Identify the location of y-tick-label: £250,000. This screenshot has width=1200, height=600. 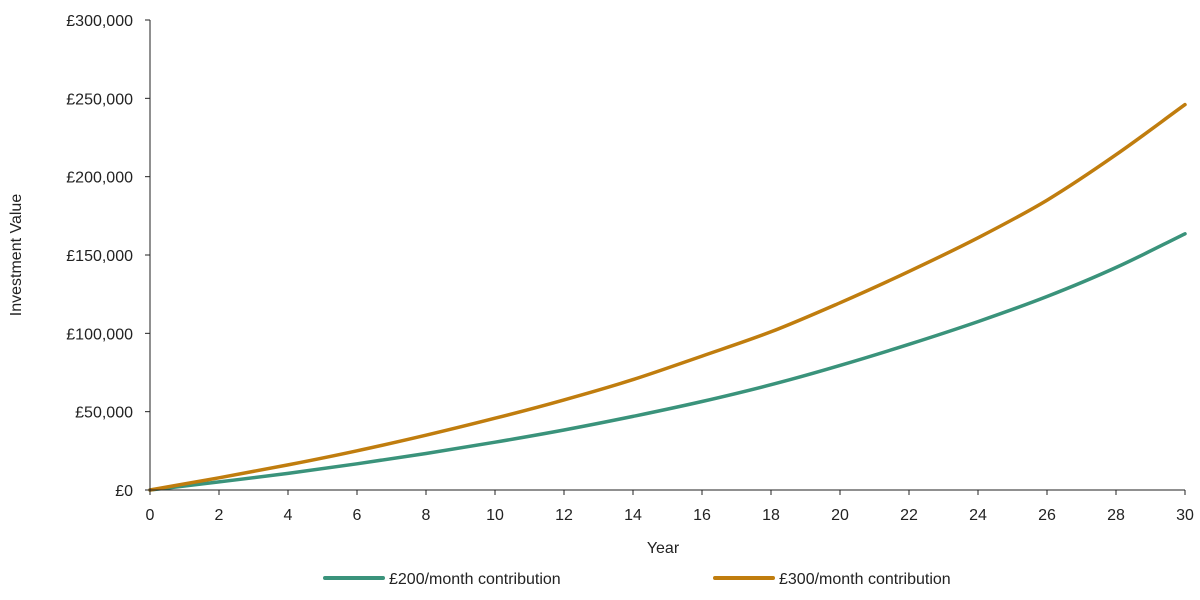
(99, 99).